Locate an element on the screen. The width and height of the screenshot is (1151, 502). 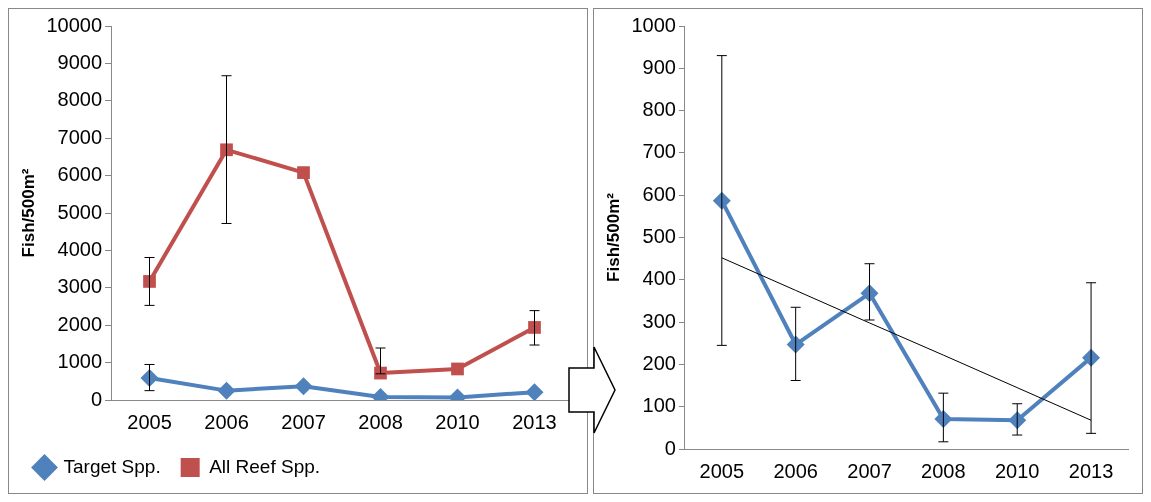
y-tick-label: 2000 is located at coordinates (80, 323).